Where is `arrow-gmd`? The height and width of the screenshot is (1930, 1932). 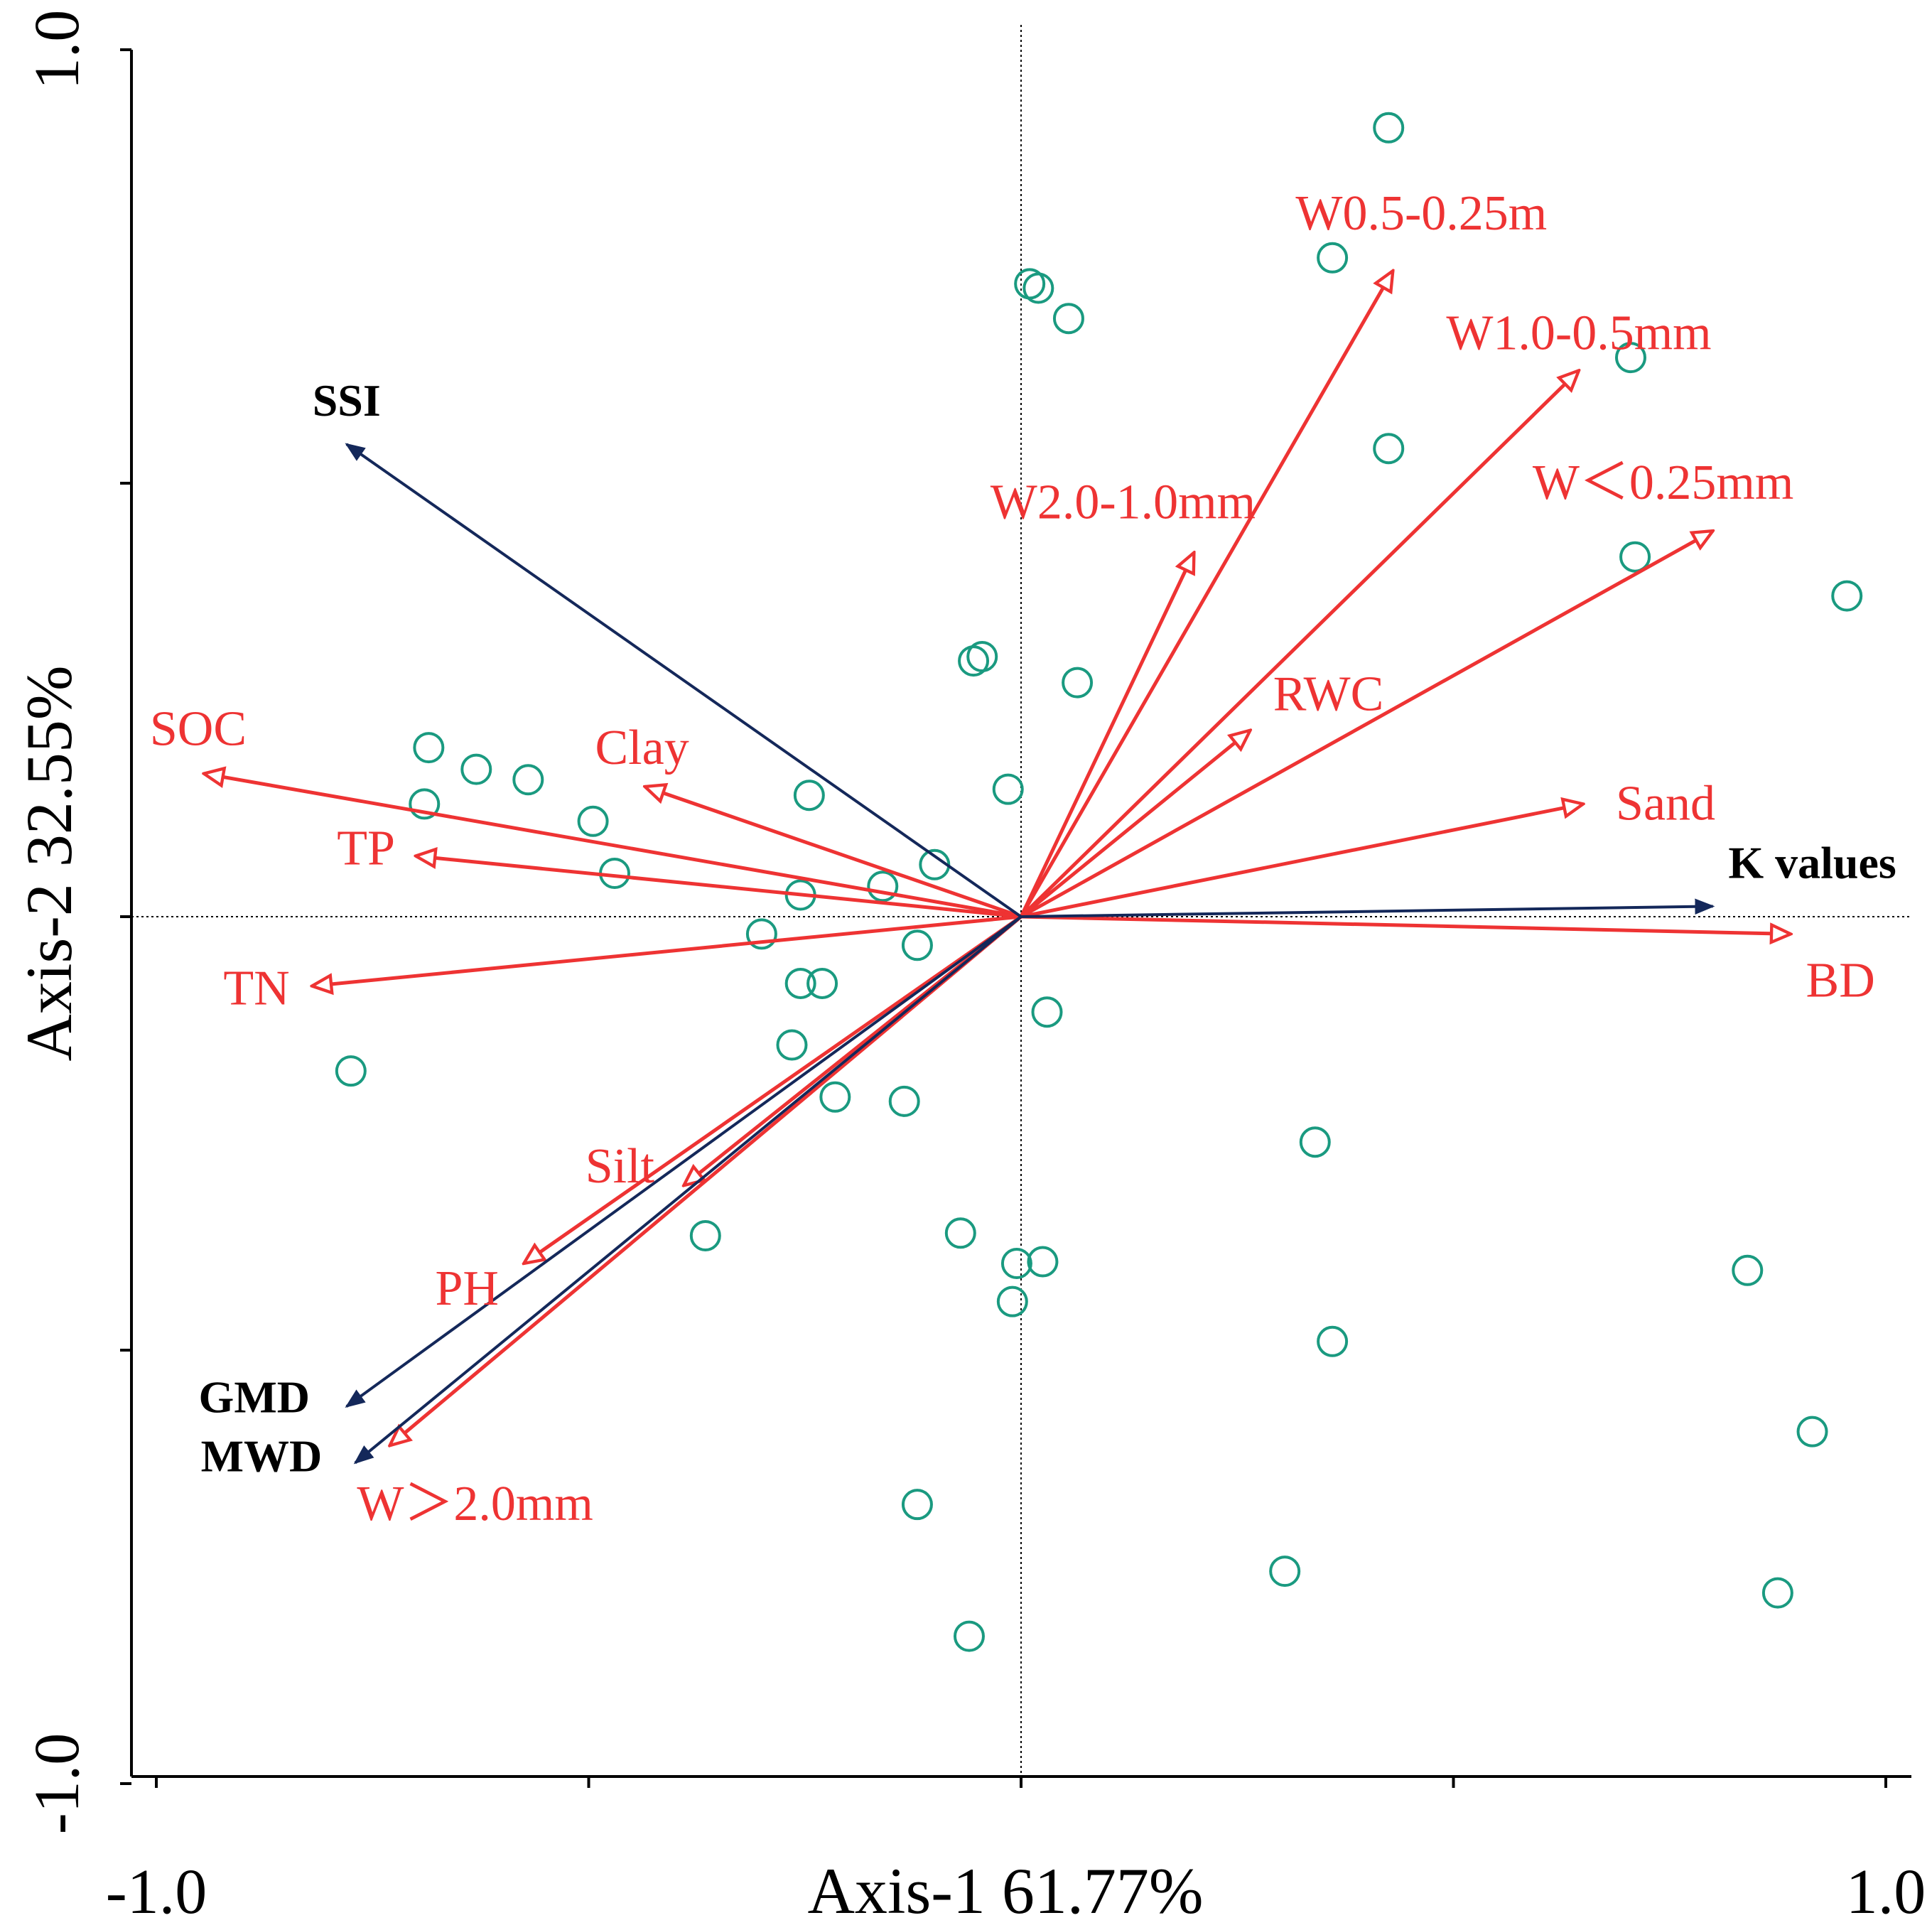
arrow-gmd is located at coordinates (683, 1162).